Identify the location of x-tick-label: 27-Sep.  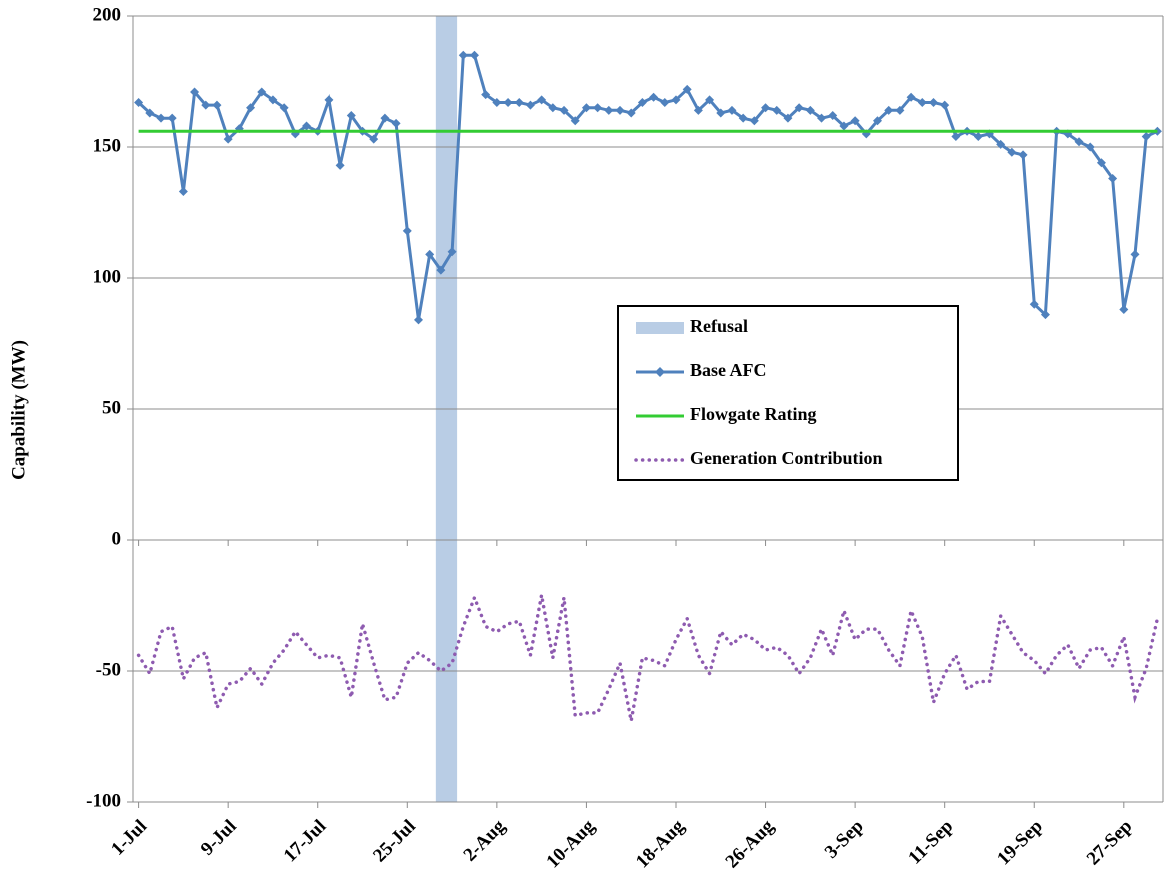
(1110, 843).